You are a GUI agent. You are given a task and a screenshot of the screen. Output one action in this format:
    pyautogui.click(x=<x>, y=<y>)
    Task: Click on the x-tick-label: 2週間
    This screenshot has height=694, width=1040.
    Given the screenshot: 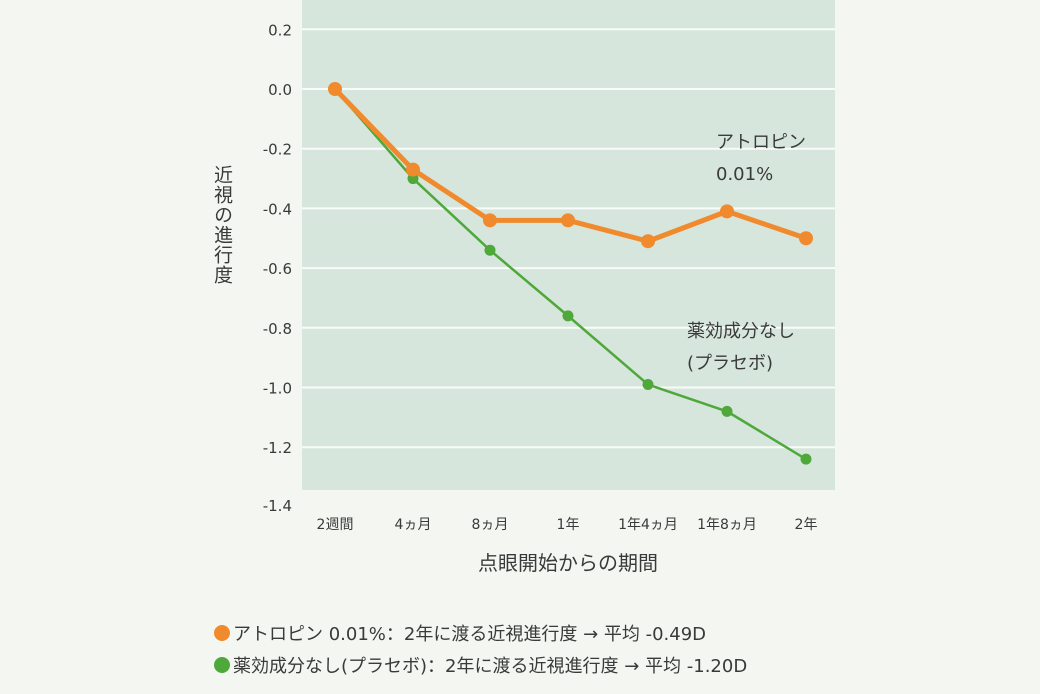 What is the action you would take?
    pyautogui.click(x=335, y=525)
    